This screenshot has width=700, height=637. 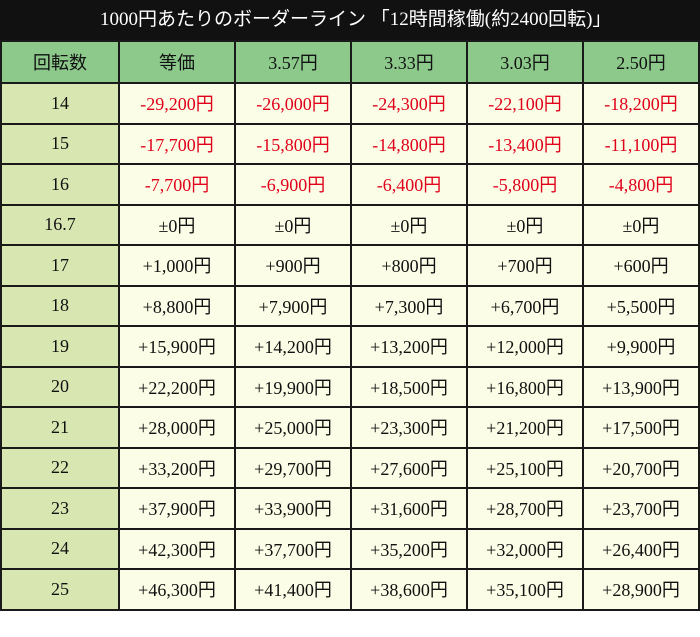 I want to click on value-cell: +46,300円, so click(x=177, y=589).